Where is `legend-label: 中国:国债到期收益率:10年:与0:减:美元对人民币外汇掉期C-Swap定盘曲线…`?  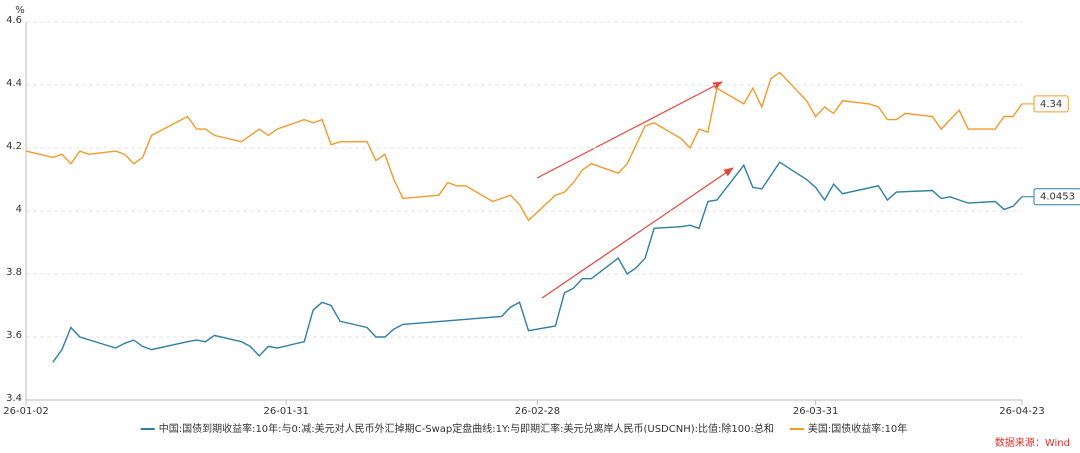 legend-label: 中国:国债到期收益率:10年:与0:减:美元对人民币外汇掉期C-Swap定盘曲线… is located at coordinates (466, 428).